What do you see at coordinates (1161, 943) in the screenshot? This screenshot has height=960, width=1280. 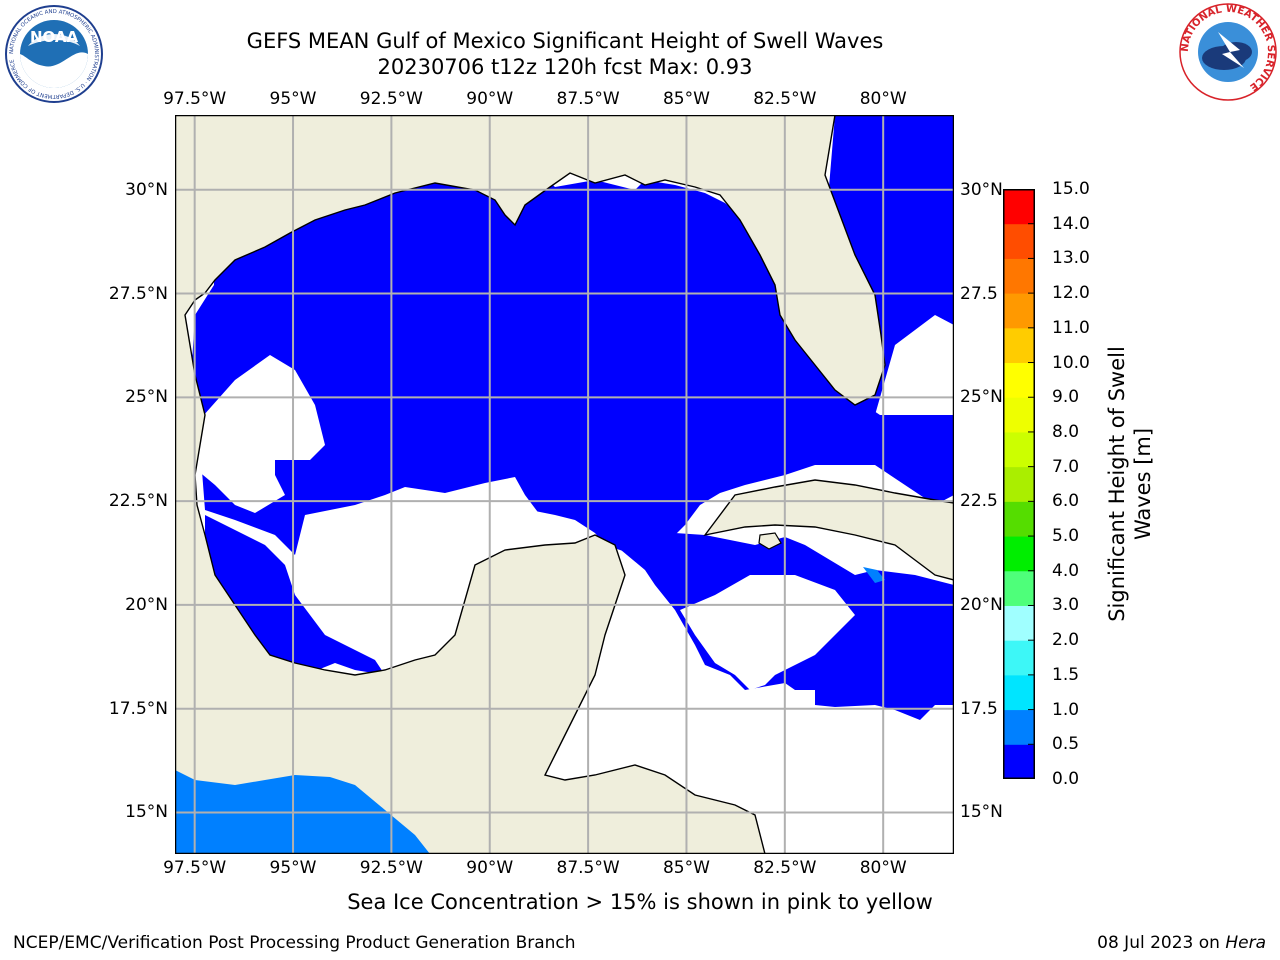 I see `footer-date: 08 Jul 2023 on` at bounding box center [1161, 943].